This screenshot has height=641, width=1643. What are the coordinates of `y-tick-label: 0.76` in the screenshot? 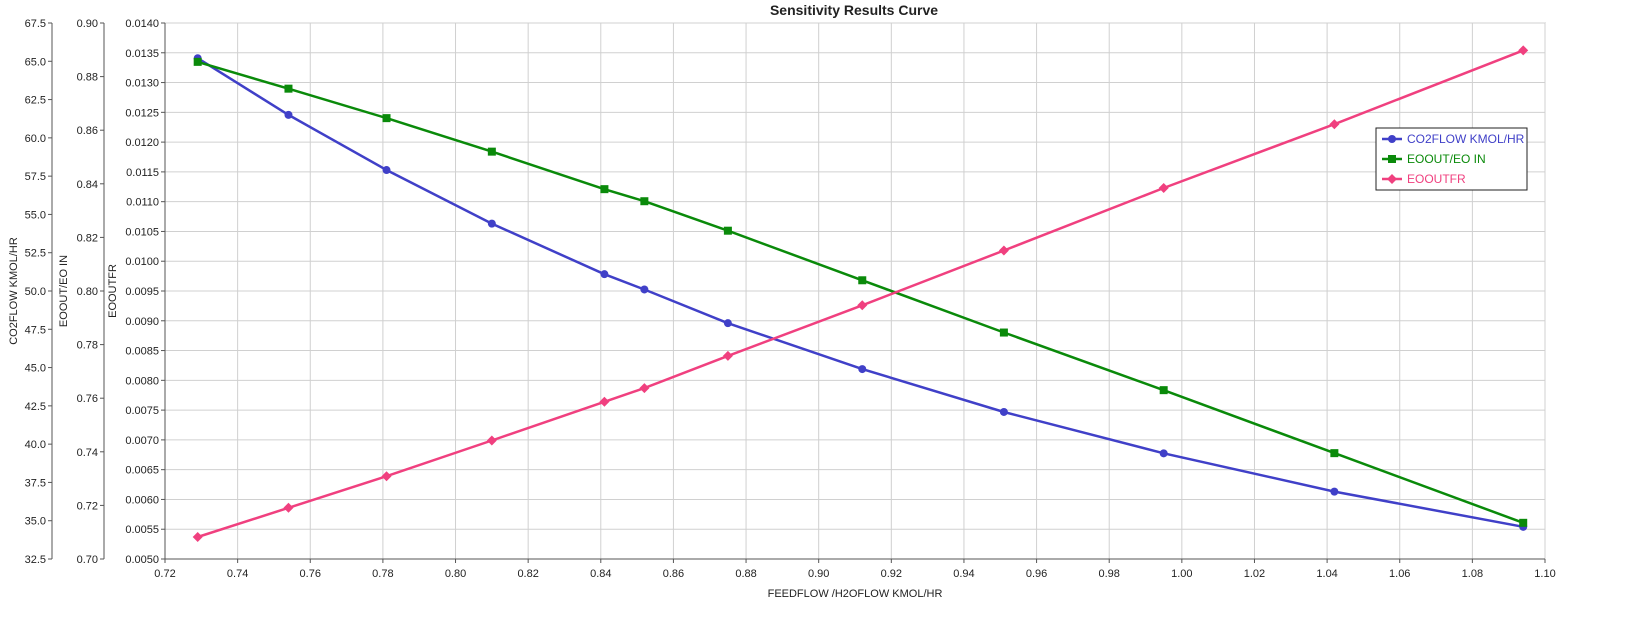 It's located at (87, 399).